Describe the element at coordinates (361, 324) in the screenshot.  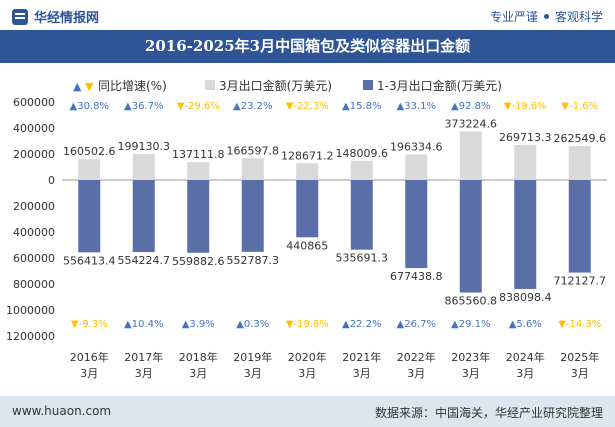
I see `yoy-label-cumulative: ▲22.2%` at that location.